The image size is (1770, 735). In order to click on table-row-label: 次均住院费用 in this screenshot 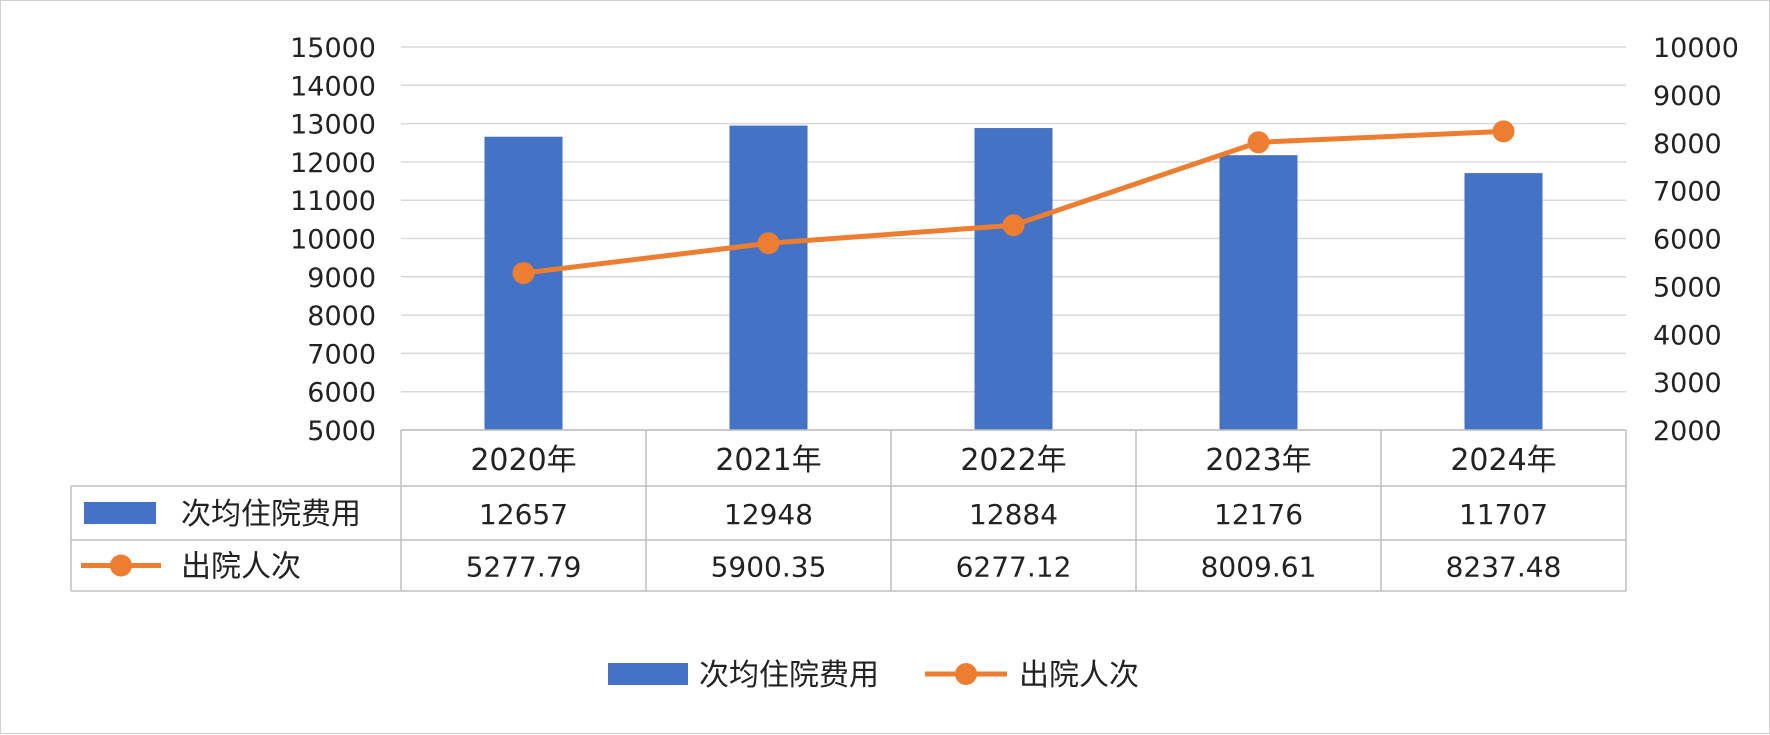, I will do `click(271, 514)`.